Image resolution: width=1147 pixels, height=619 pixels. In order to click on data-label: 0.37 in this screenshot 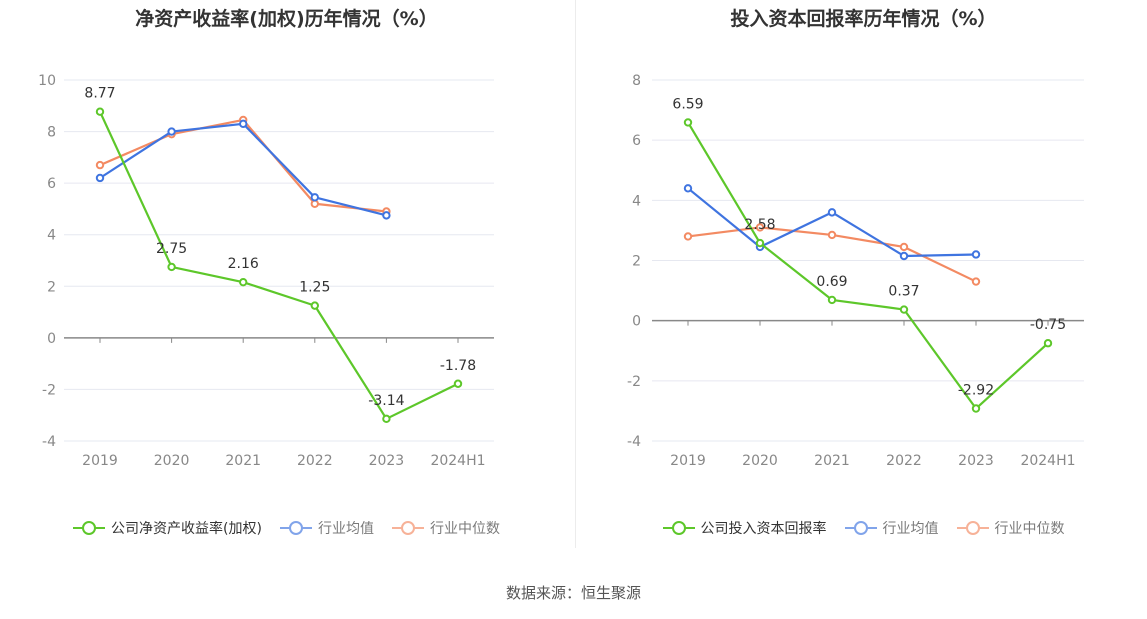, I will do `click(903, 292)`.